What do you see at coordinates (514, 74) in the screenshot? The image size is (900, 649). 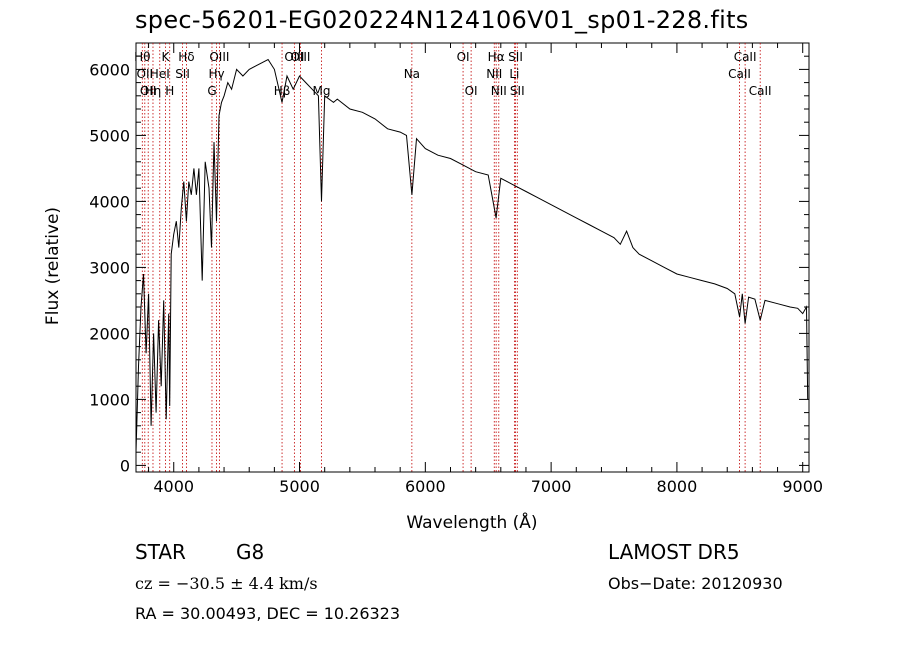 I see `line-label: Li` at bounding box center [514, 74].